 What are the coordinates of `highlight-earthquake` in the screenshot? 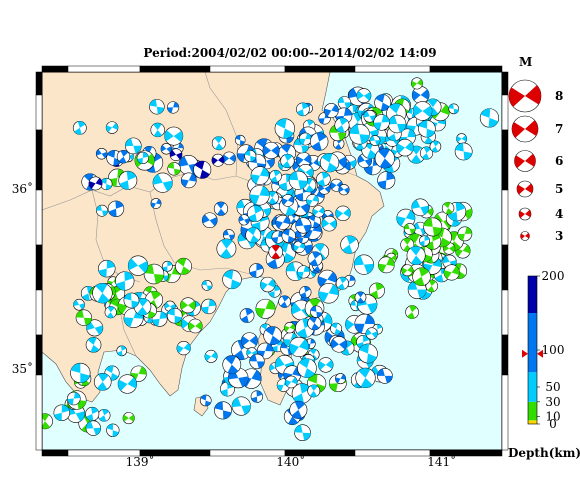 It's located at (276, 252).